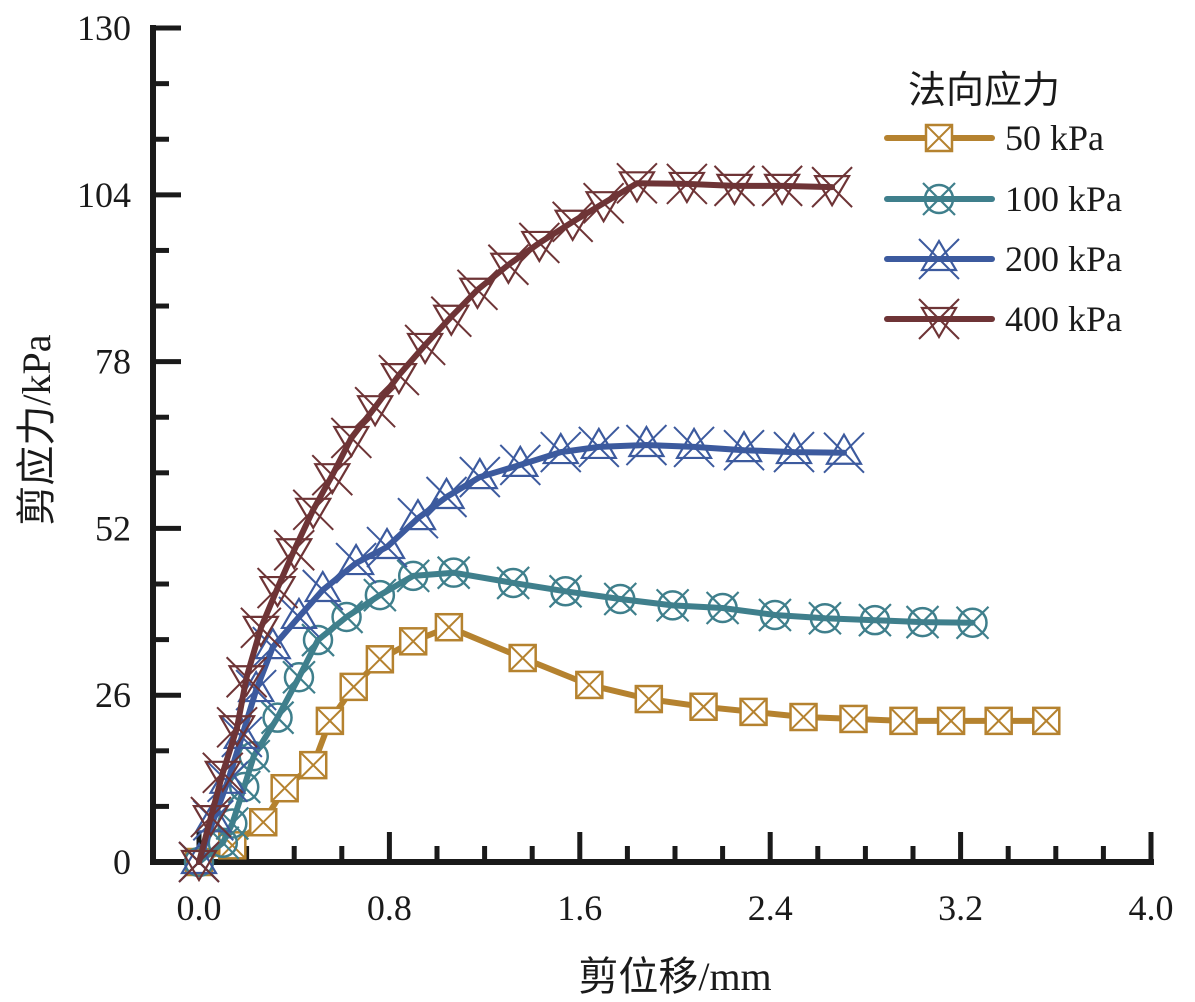  Describe the element at coordinates (1151, 908) in the screenshot. I see `x-tick-label: 4.0` at that location.